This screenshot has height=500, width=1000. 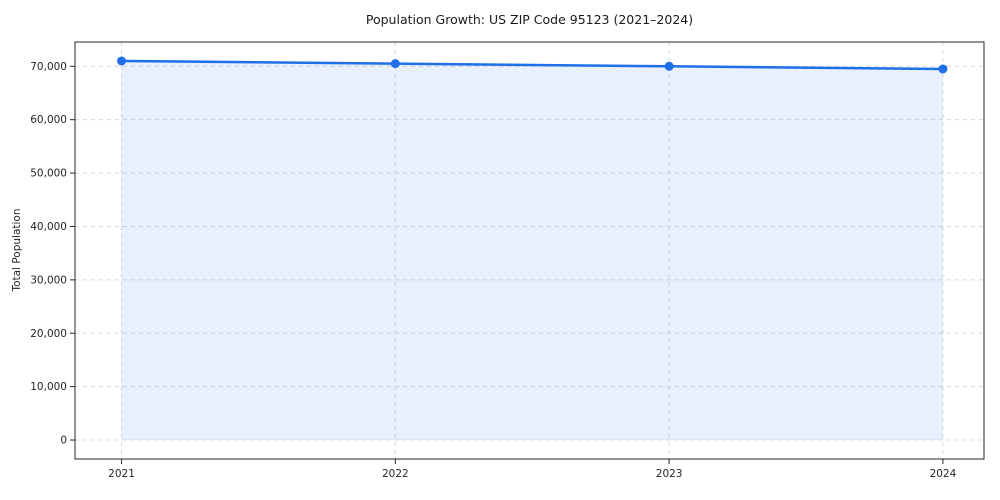 What do you see at coordinates (48, 387) in the screenshot?
I see `y-tick-label: 10,000` at bounding box center [48, 387].